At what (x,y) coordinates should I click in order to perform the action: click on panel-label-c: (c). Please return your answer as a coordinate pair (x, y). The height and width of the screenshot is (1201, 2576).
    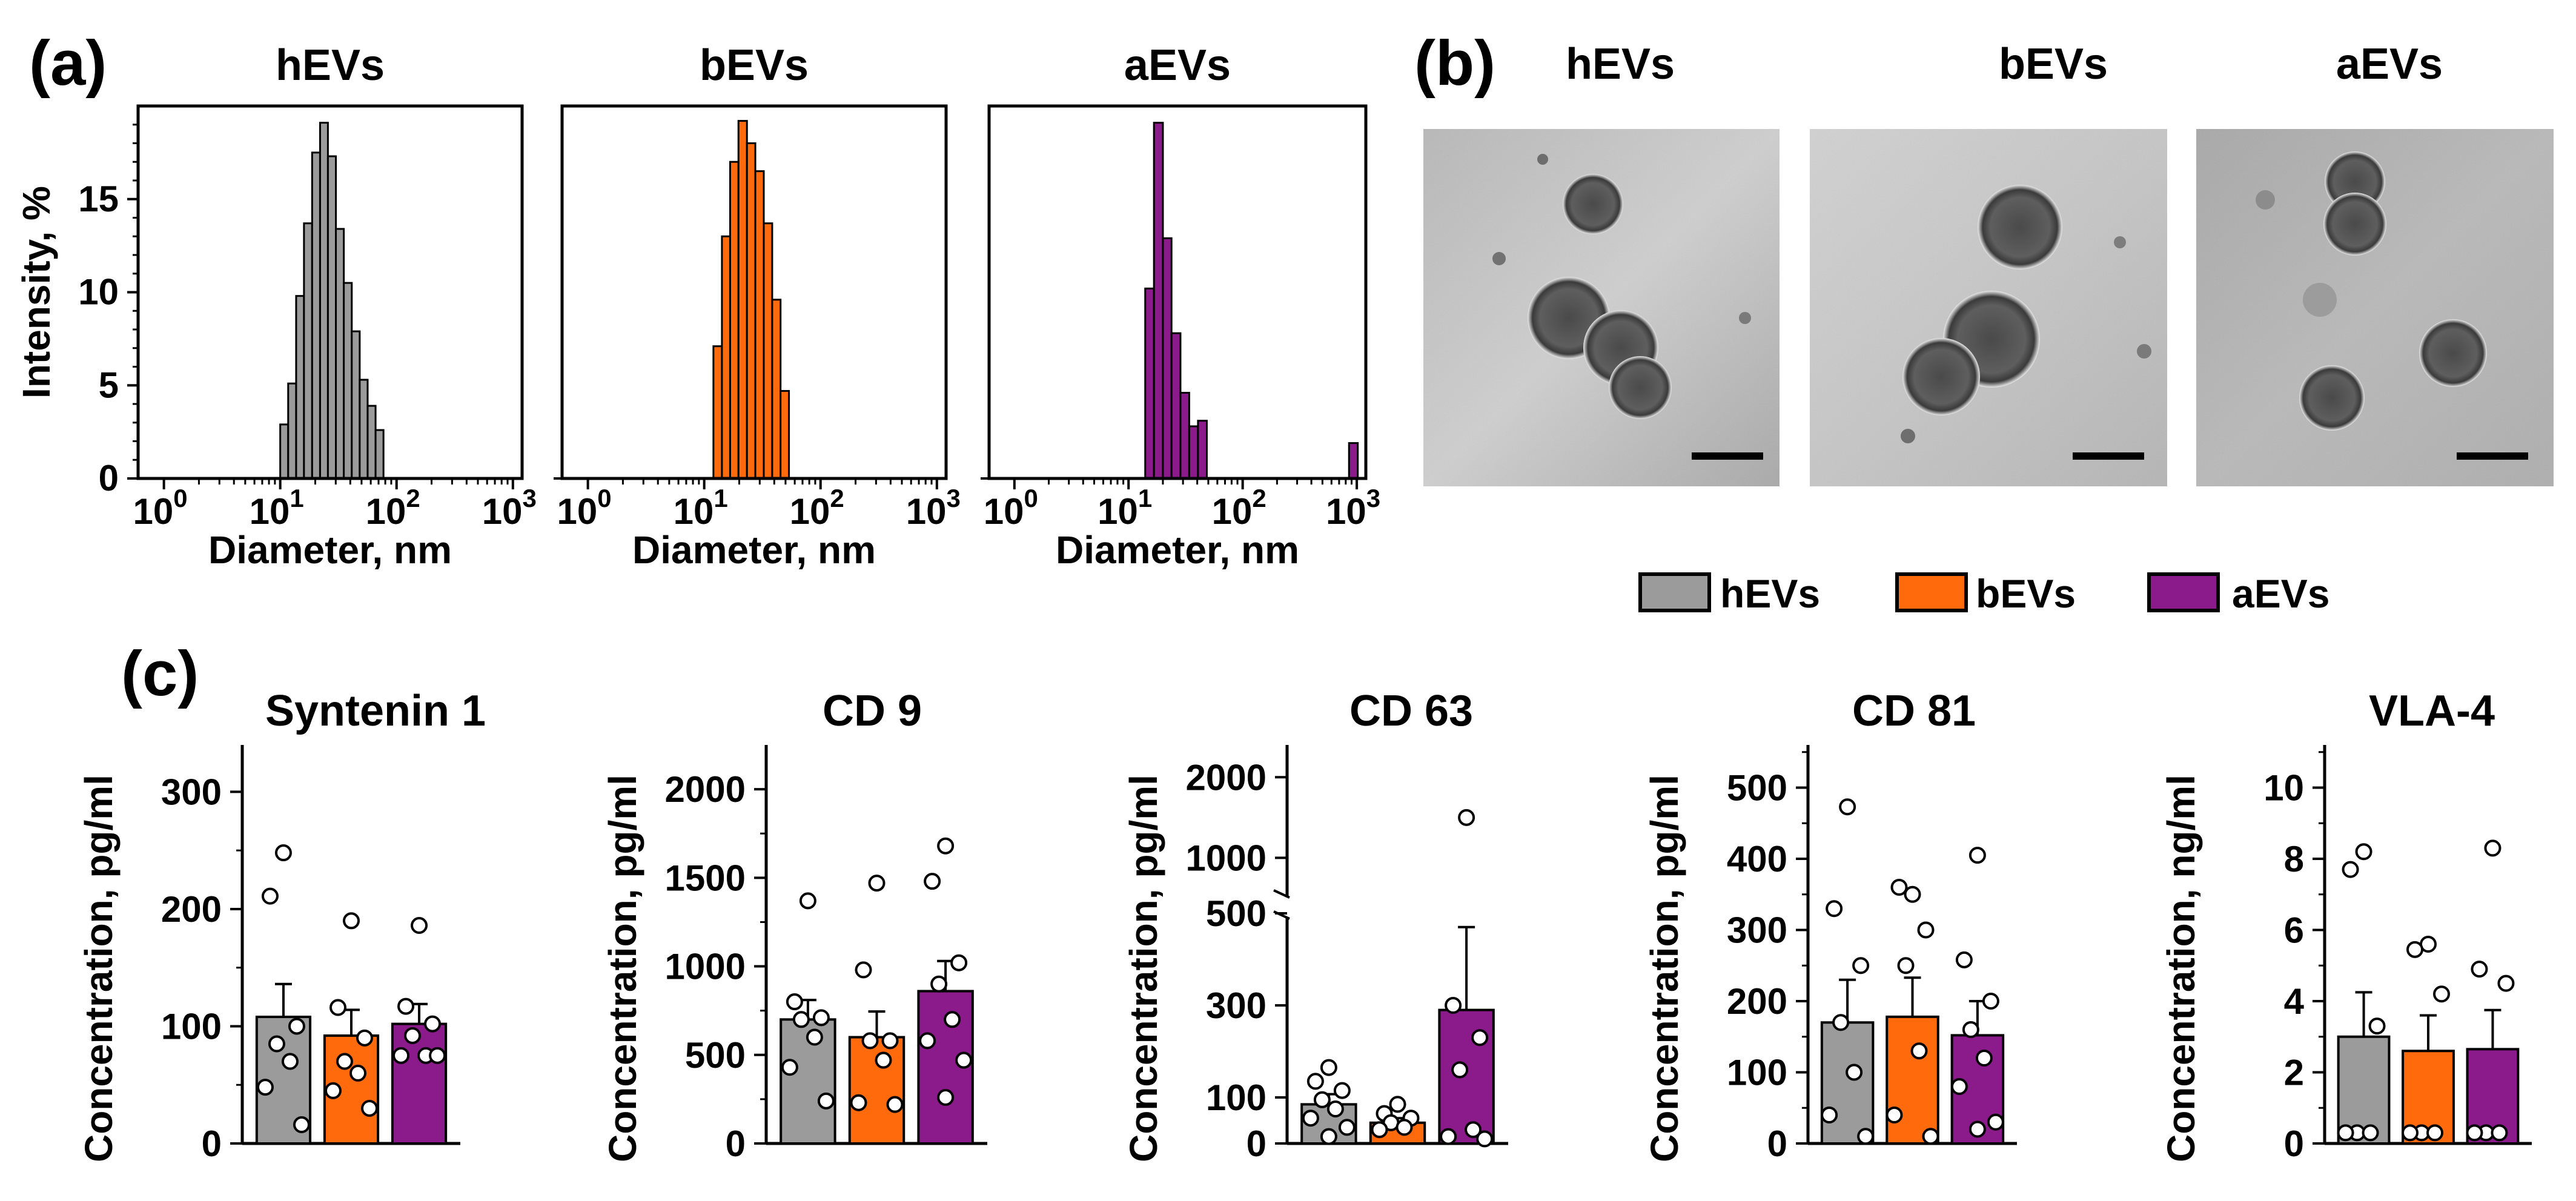
    Looking at the image, I should click on (160, 673).